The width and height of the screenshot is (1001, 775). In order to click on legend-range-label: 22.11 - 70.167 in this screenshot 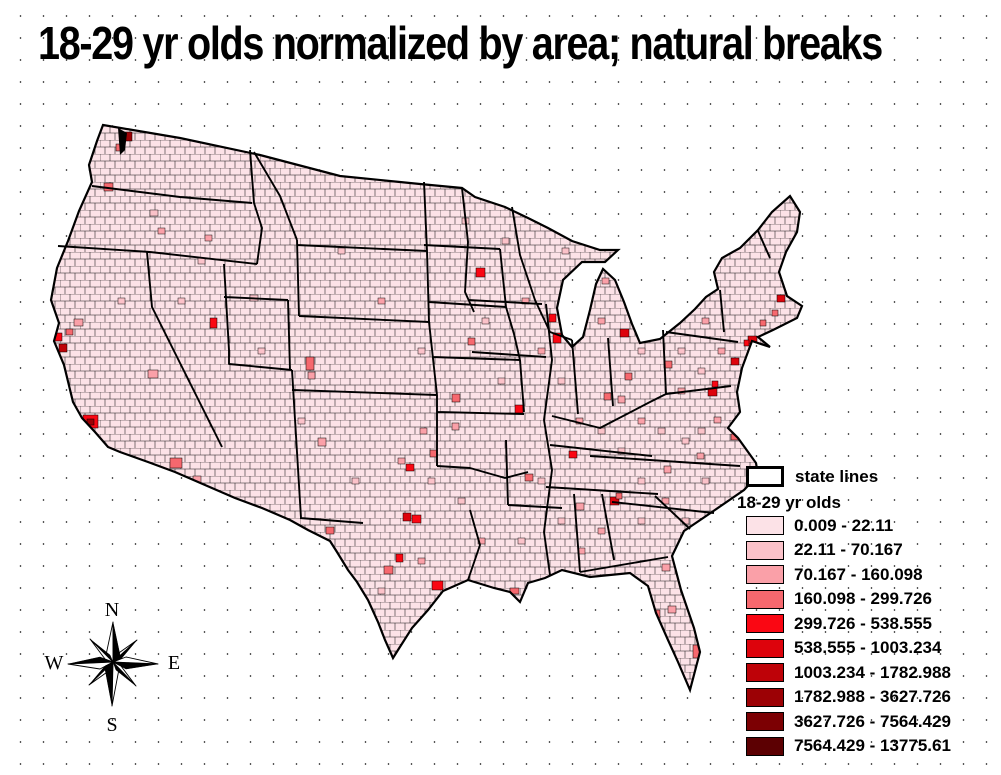, I will do `click(848, 549)`.